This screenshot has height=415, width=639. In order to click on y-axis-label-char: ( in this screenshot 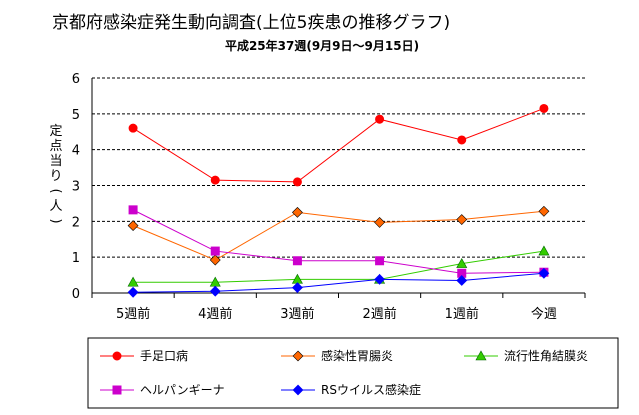, I will do `click(55, 190)`.